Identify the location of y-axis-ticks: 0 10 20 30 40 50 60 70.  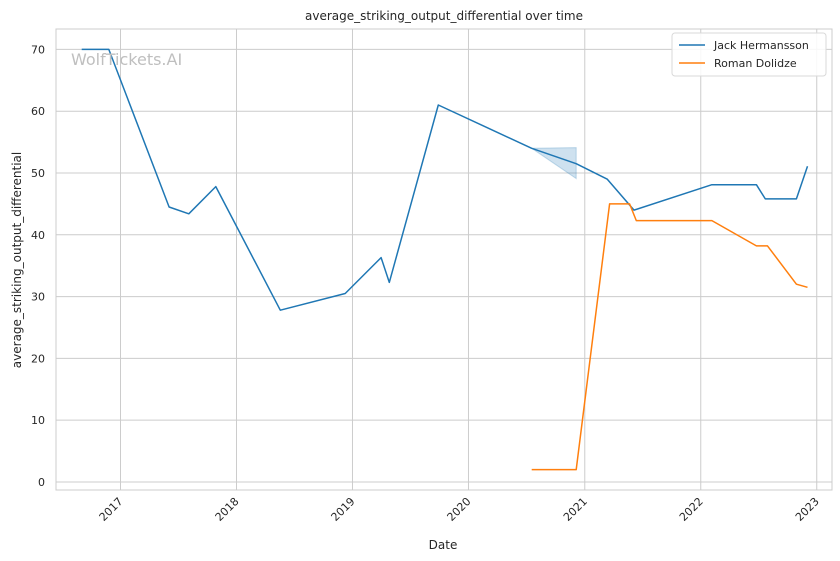
(38, 266).